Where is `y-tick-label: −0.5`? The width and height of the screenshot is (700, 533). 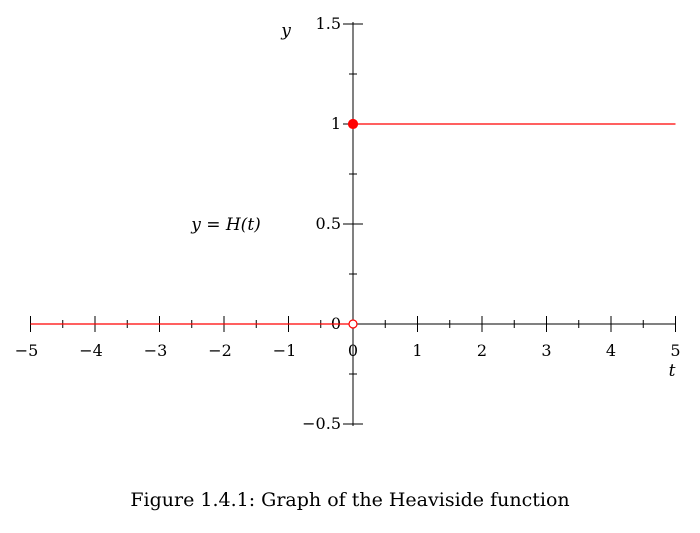
y-tick-label: −0.5 is located at coordinates (321, 423).